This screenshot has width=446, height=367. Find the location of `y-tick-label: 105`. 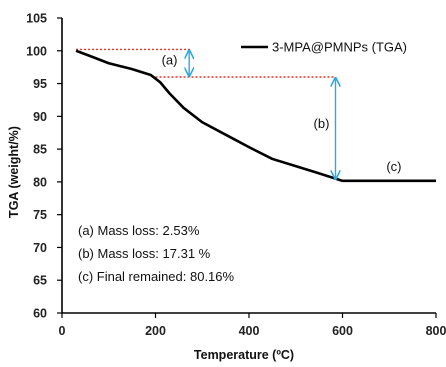

y-tick-label: 105 is located at coordinates (36, 19).